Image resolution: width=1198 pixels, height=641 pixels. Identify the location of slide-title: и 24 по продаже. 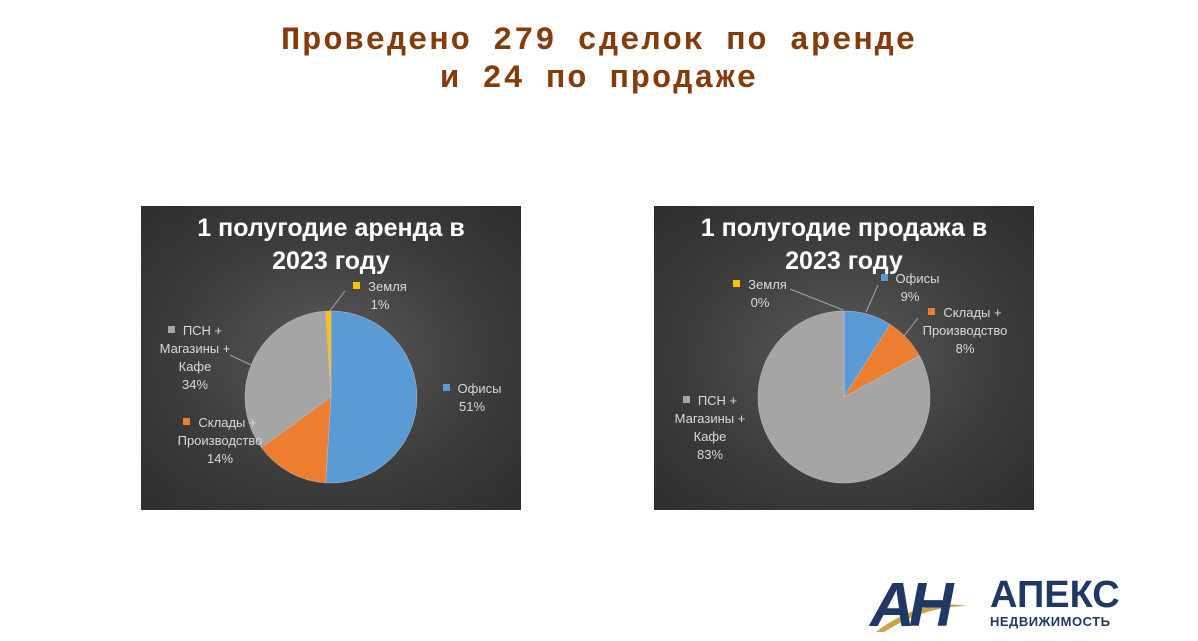
(599, 78).